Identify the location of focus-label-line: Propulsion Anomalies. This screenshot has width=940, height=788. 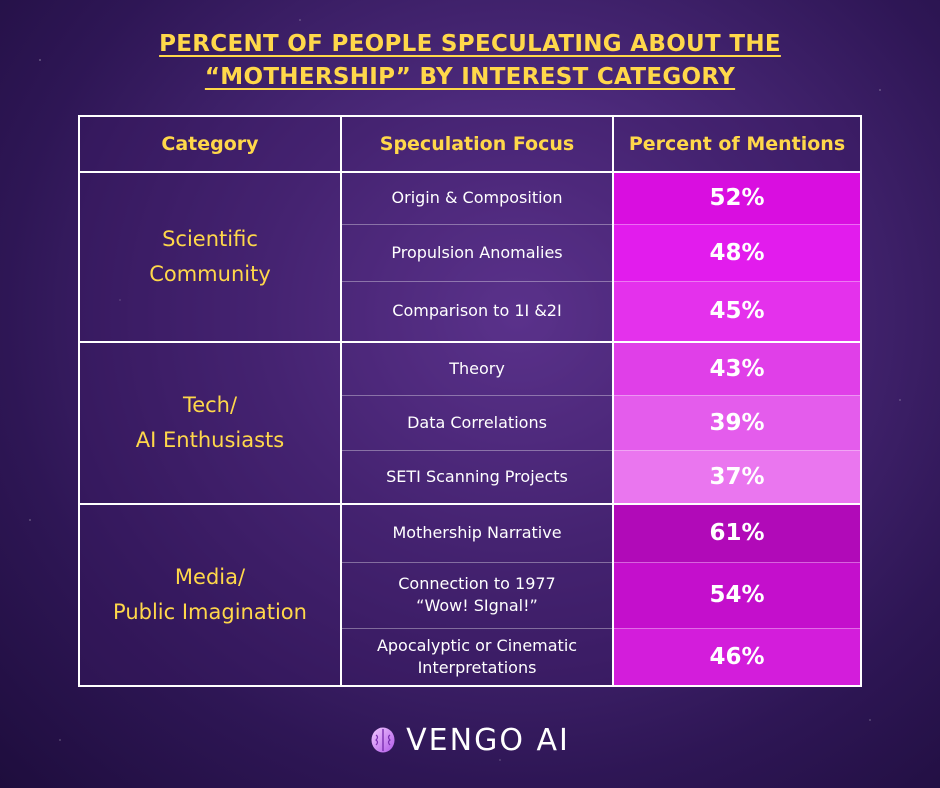
(477, 252).